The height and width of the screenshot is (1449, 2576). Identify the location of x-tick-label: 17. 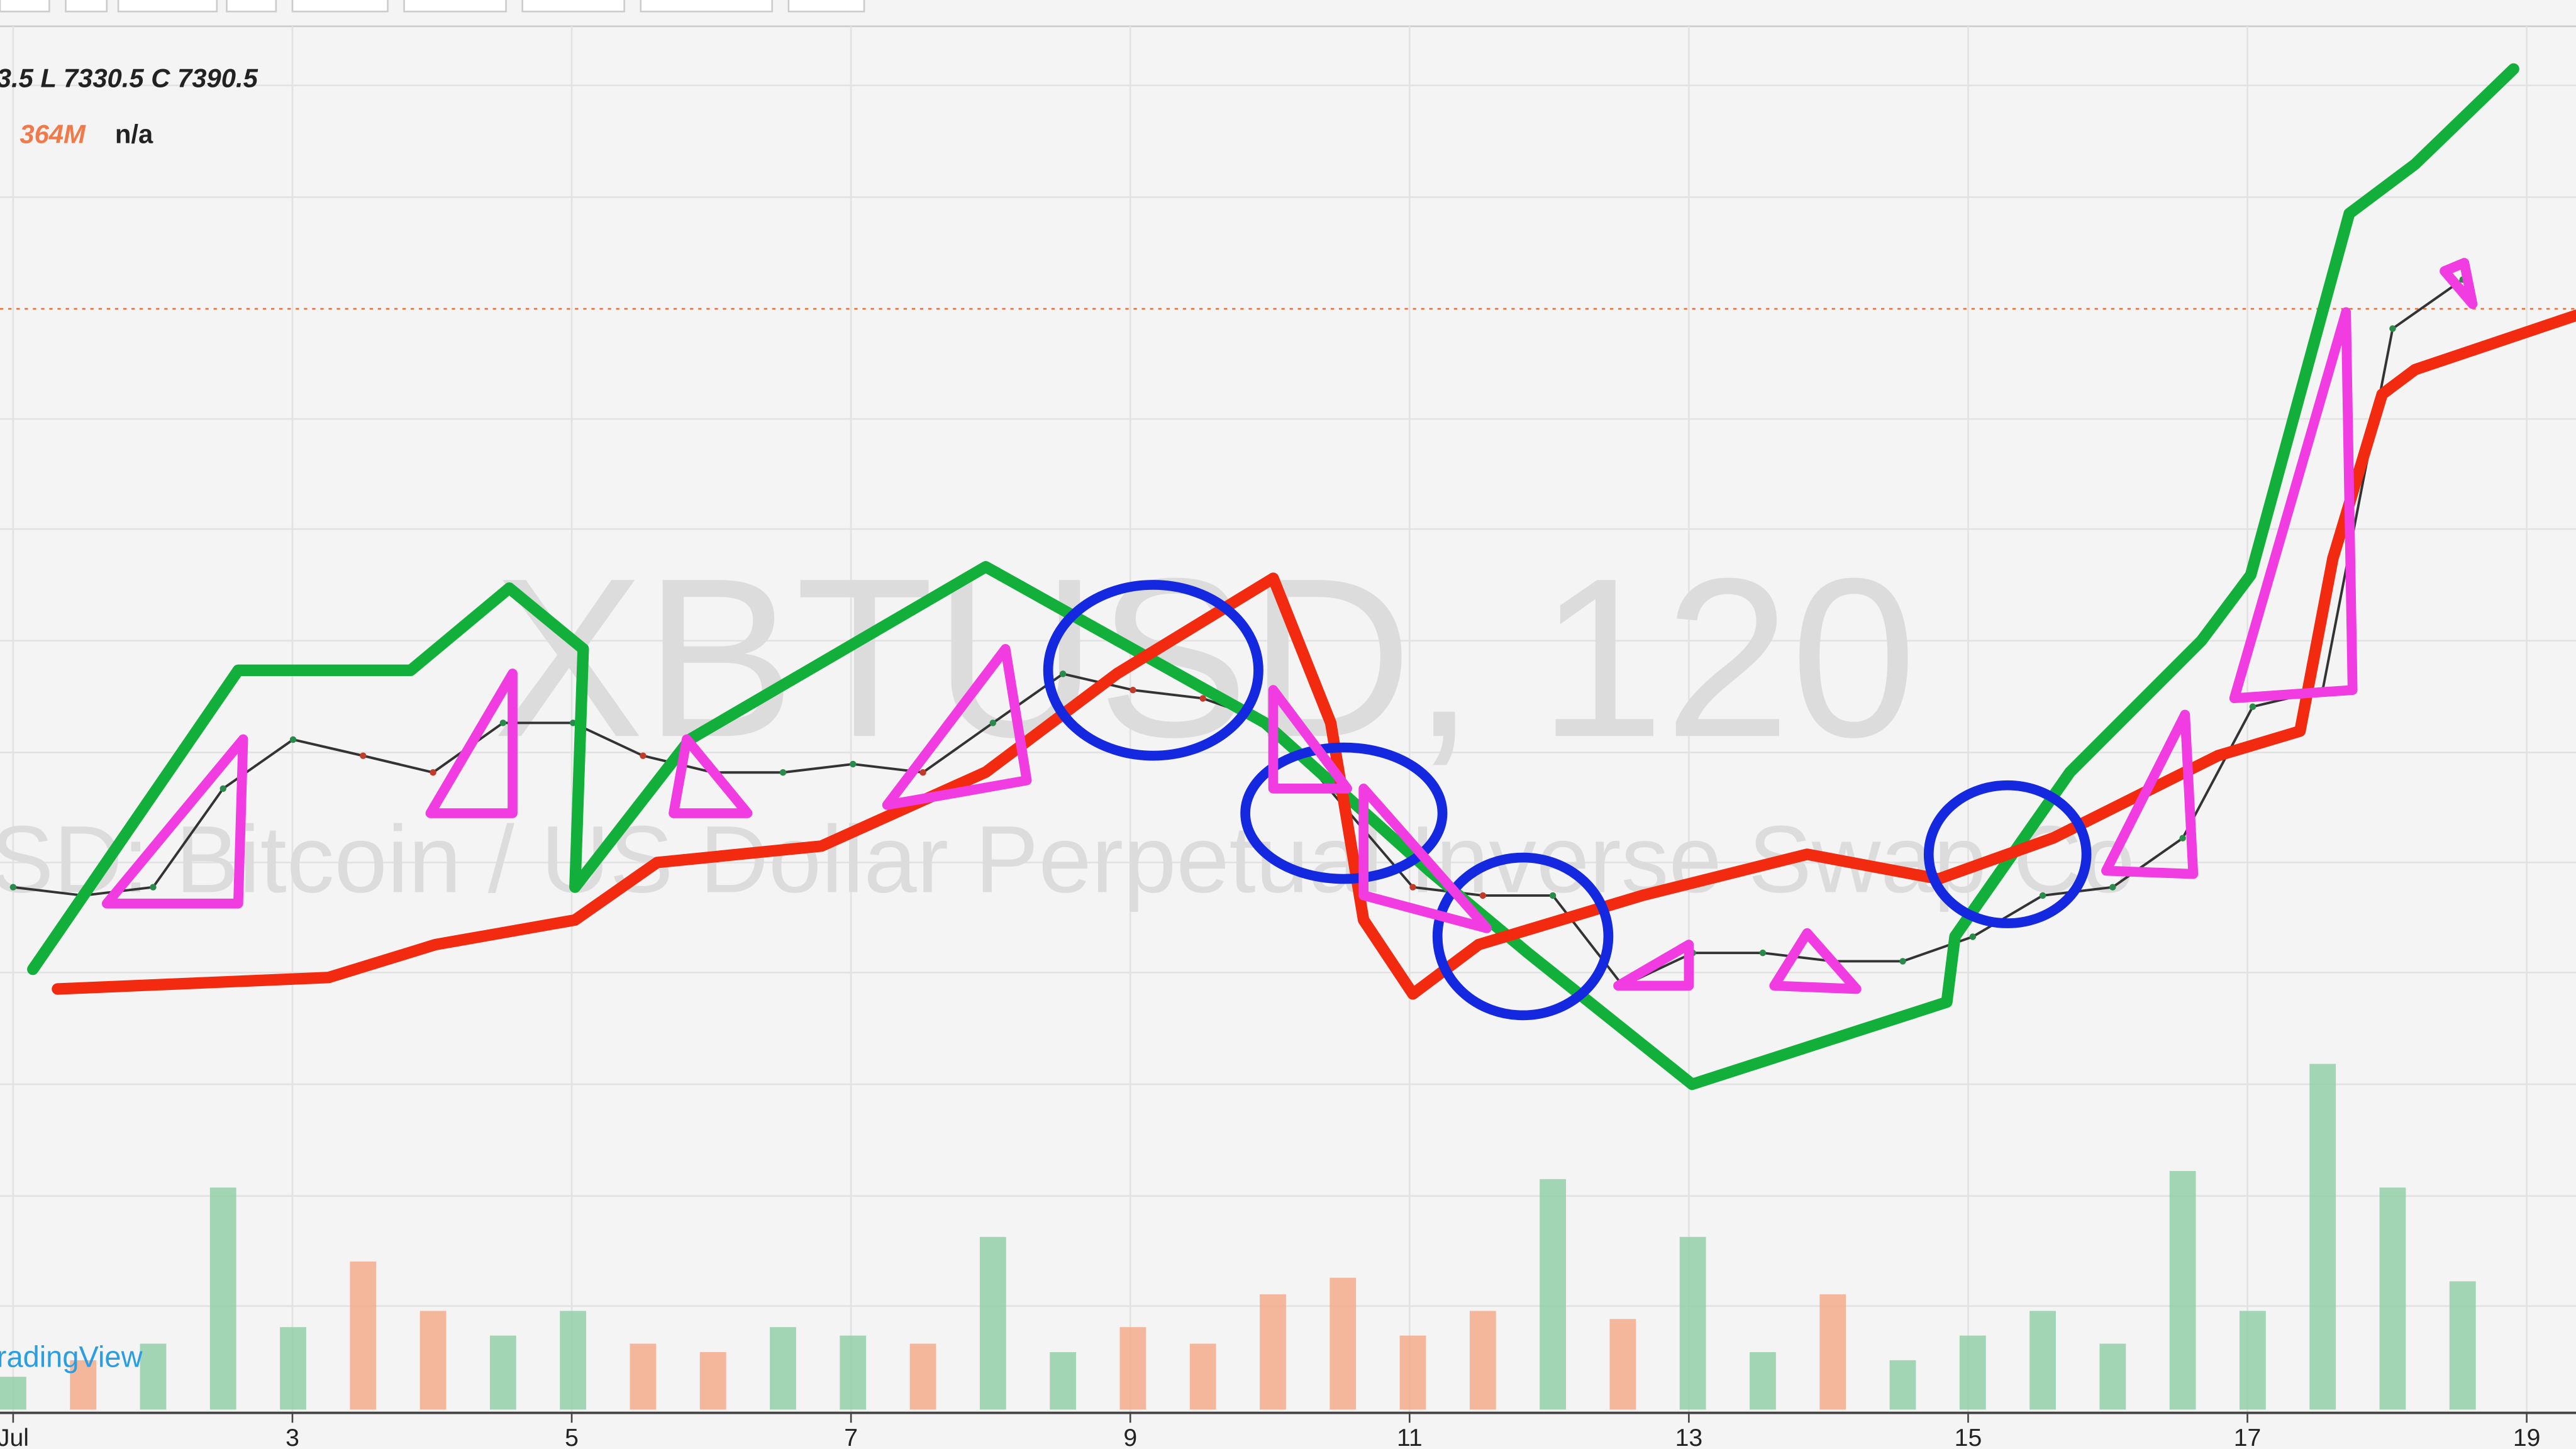
(2248, 1436).